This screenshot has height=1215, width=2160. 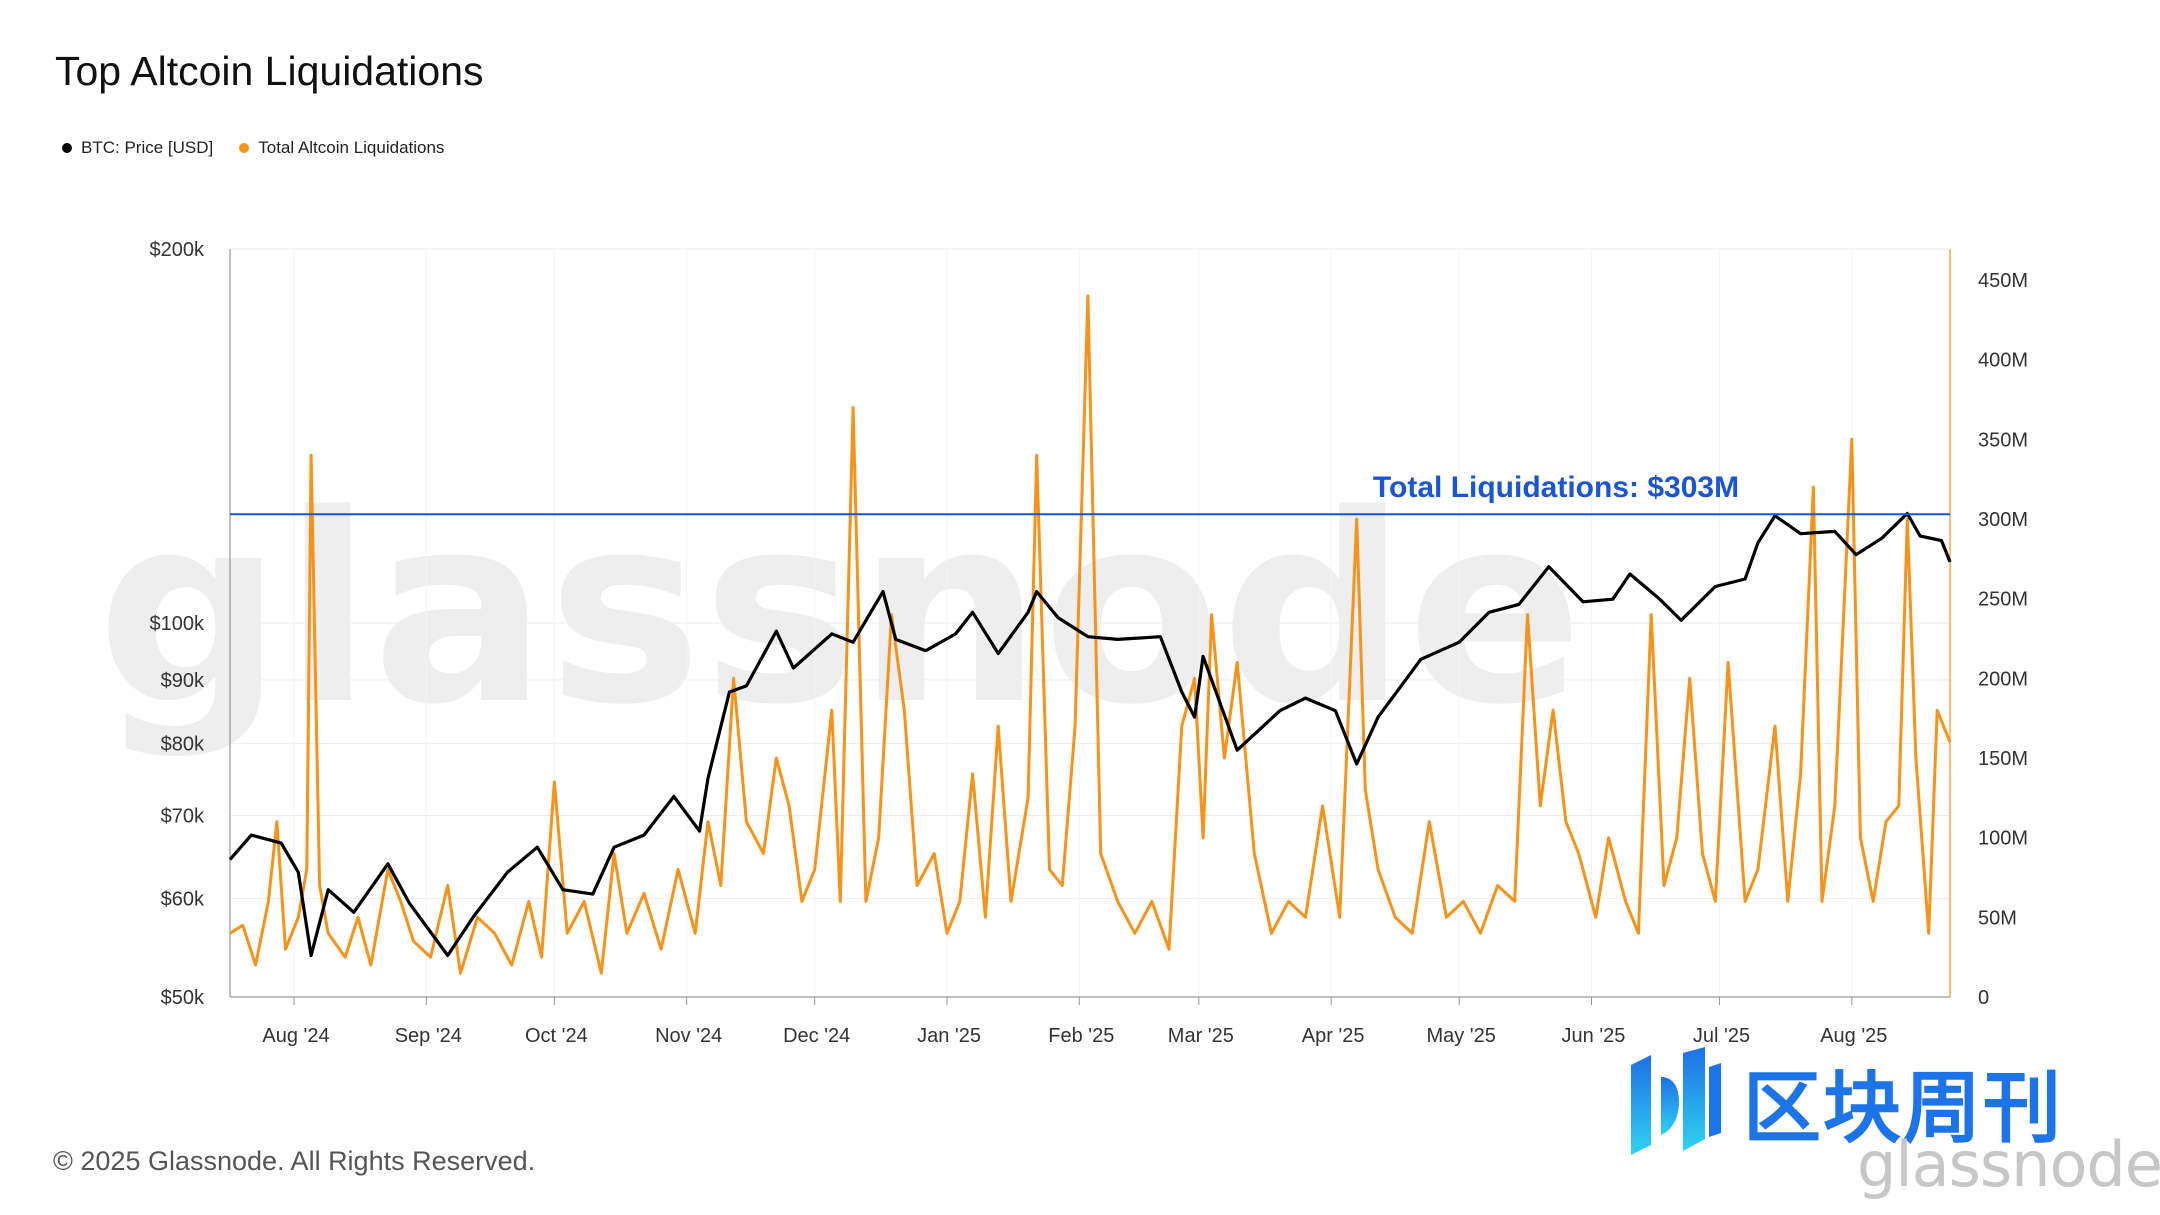 I want to click on y-left-tick-label: $80k, so click(x=183, y=744).